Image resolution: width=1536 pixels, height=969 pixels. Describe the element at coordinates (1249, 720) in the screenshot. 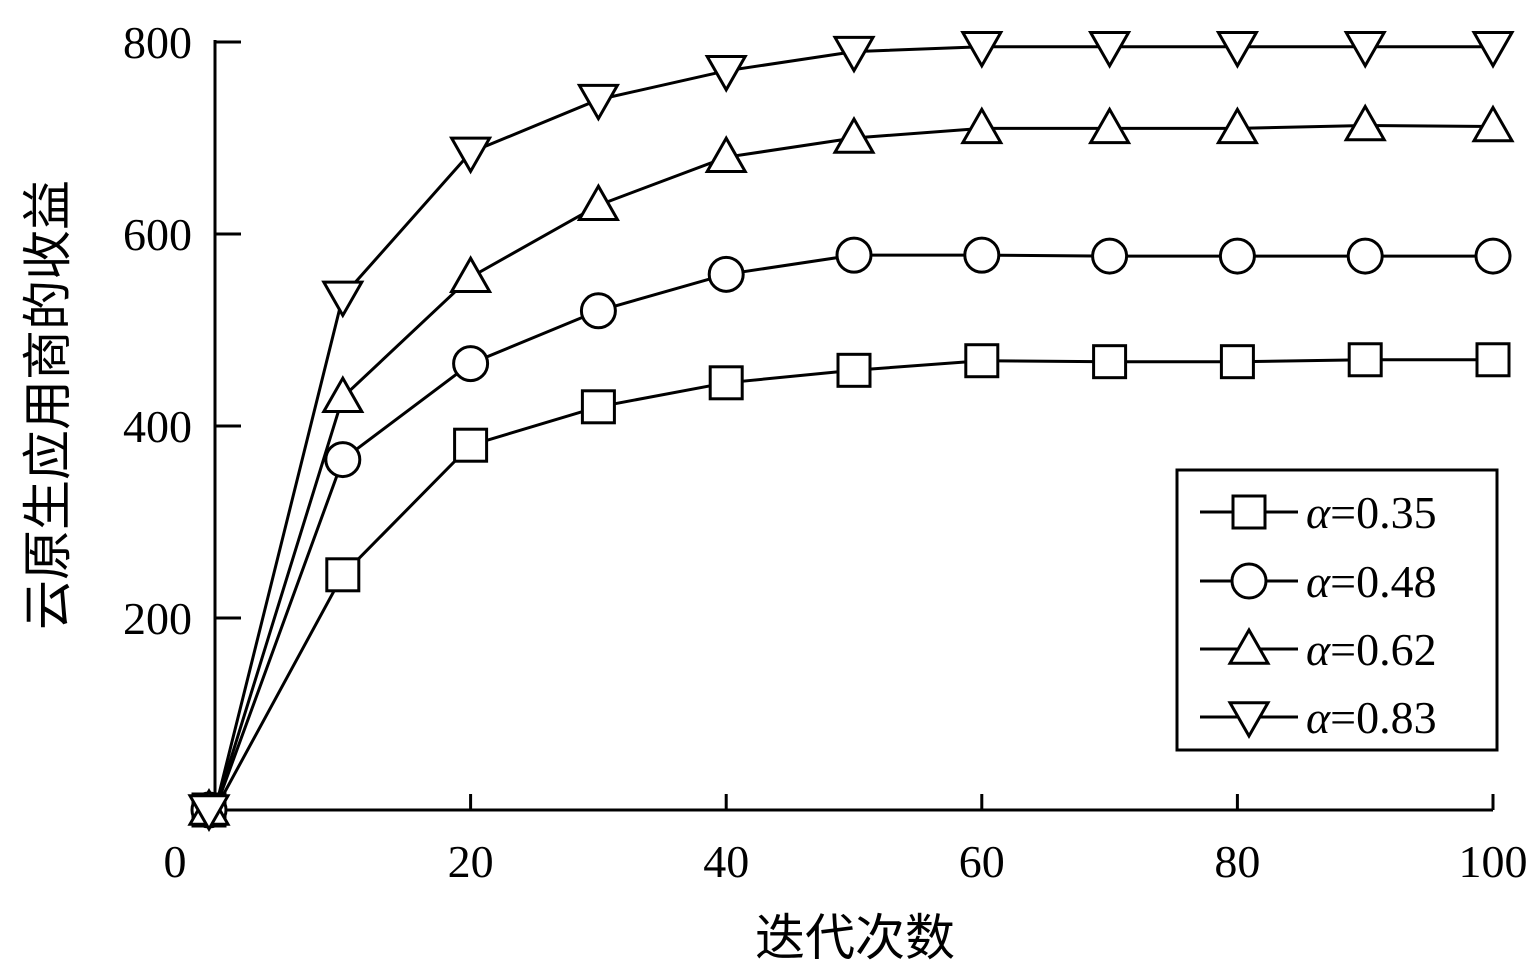

I see `legend-marker-triangle-down` at that location.